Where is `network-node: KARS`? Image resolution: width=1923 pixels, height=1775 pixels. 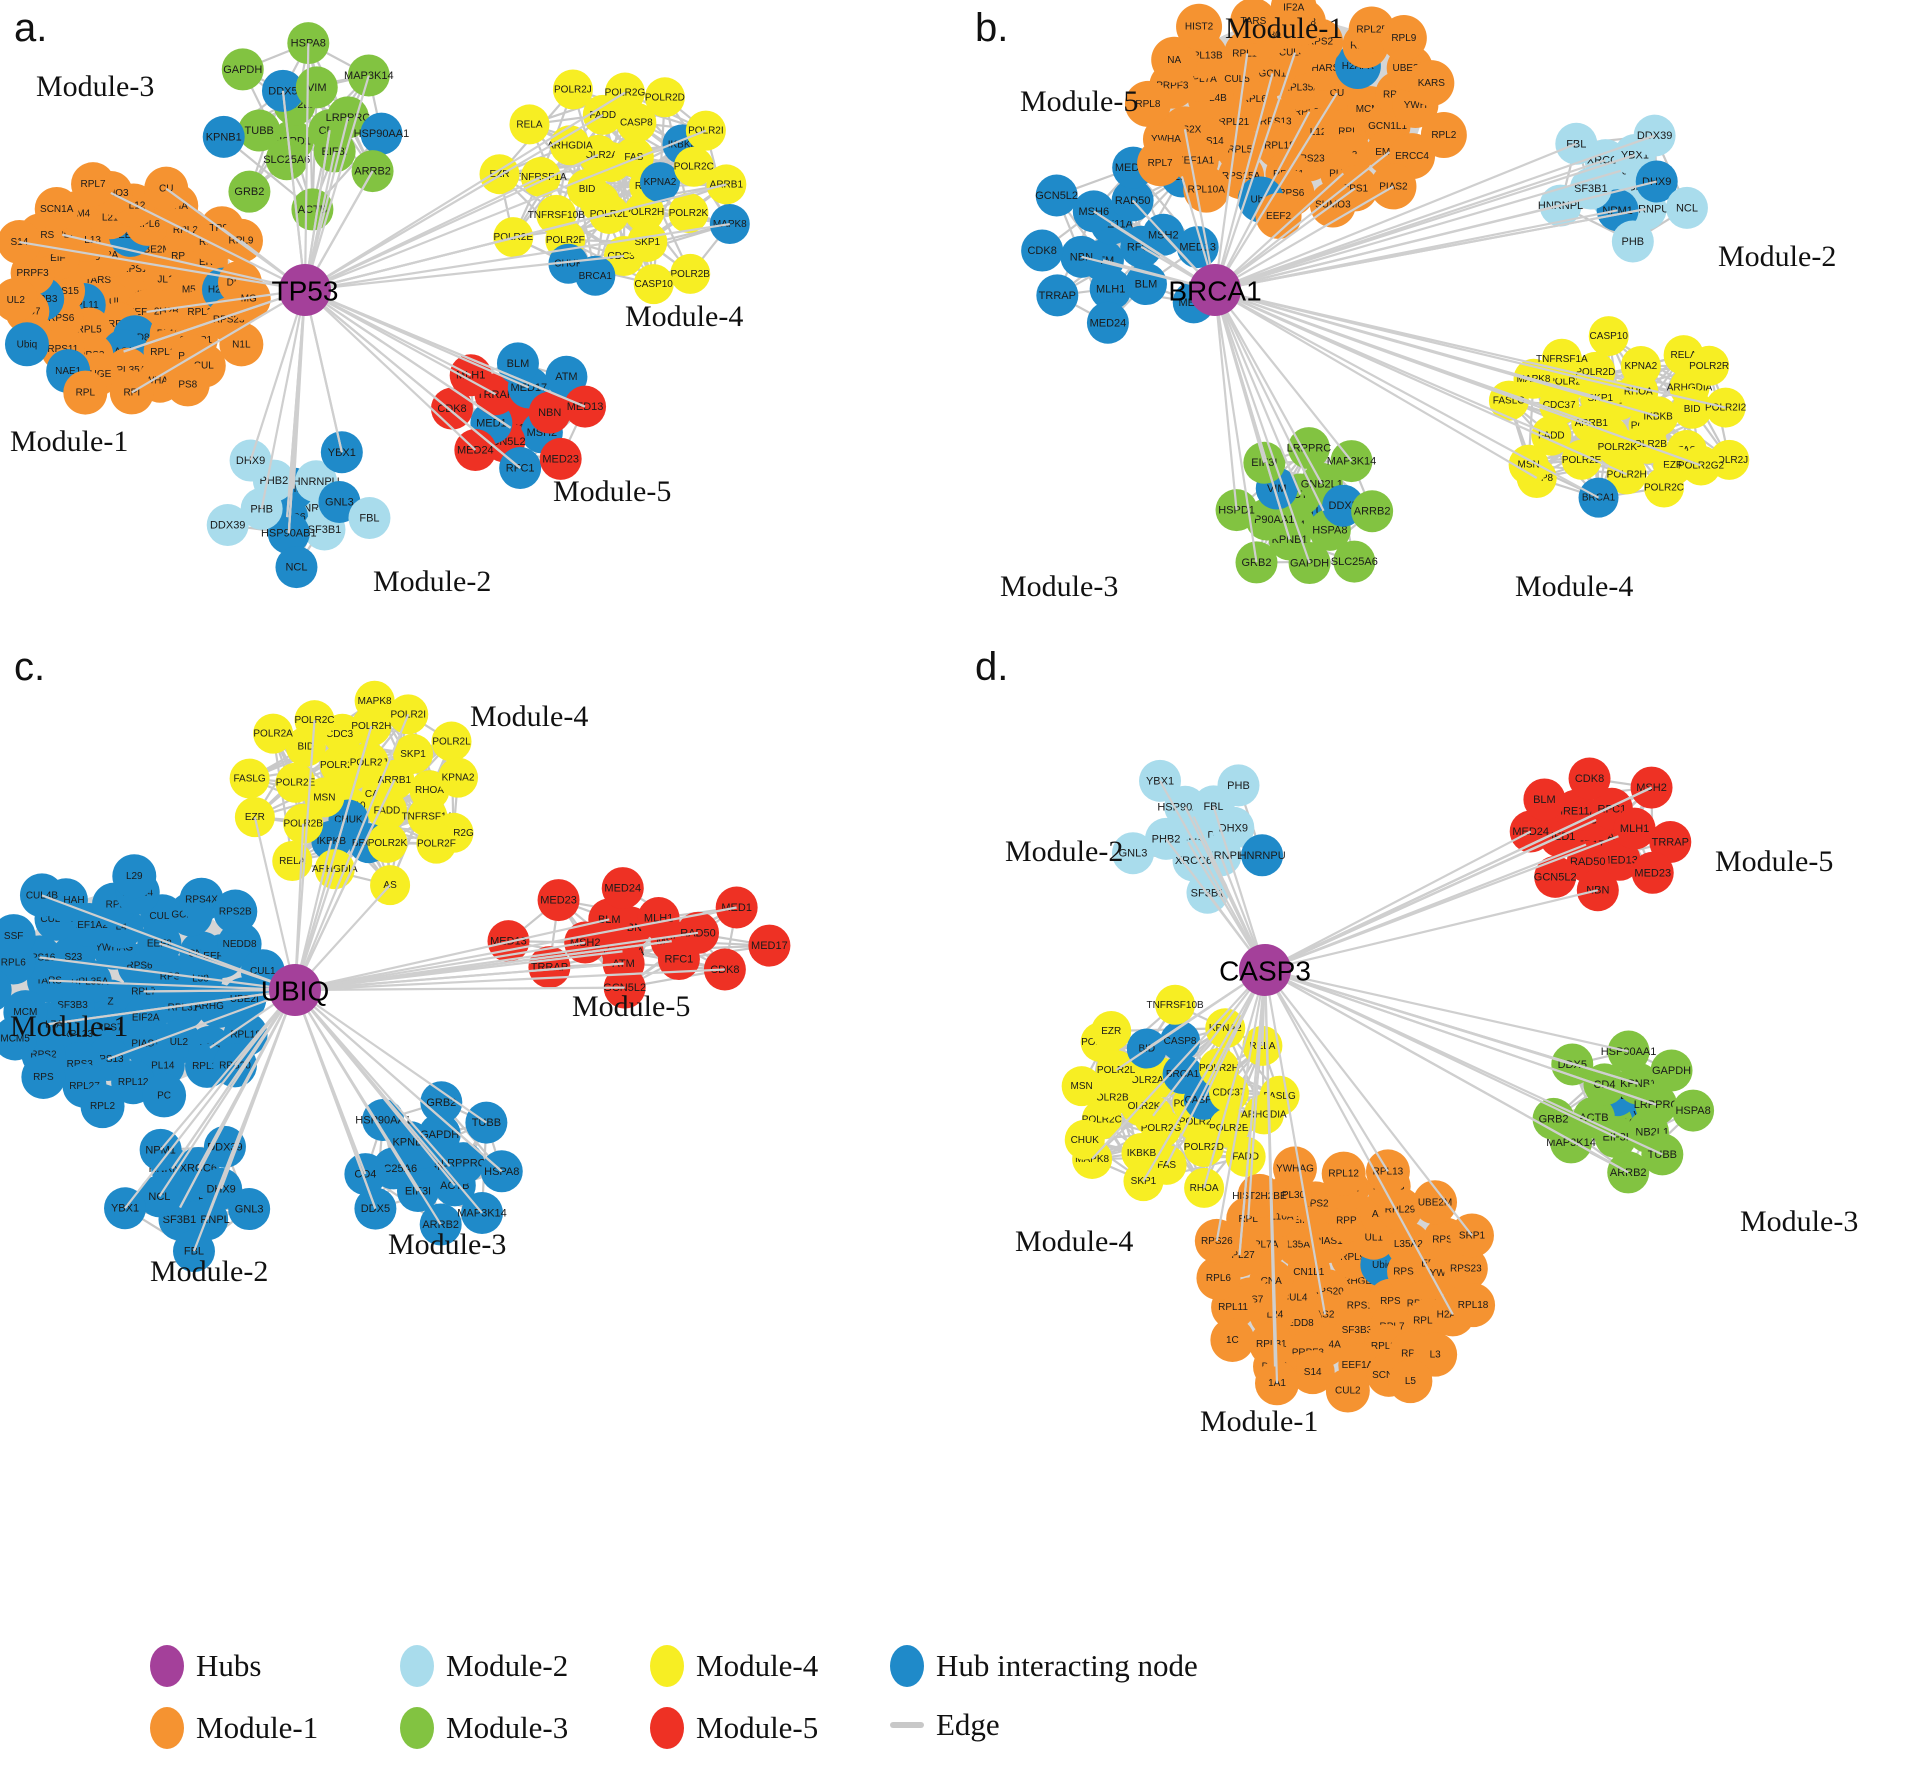
network-node: KARS is located at coordinates (1431, 83).